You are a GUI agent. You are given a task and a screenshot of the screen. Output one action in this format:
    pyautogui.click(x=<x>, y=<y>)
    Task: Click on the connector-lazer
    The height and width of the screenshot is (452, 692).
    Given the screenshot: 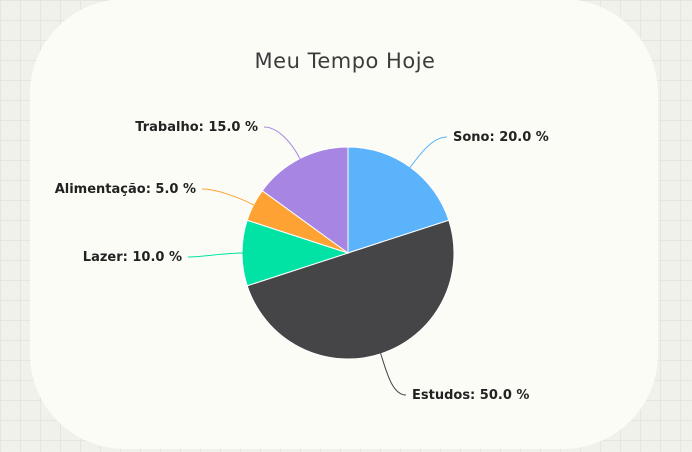 What is the action you would take?
    pyautogui.click(x=215, y=255)
    